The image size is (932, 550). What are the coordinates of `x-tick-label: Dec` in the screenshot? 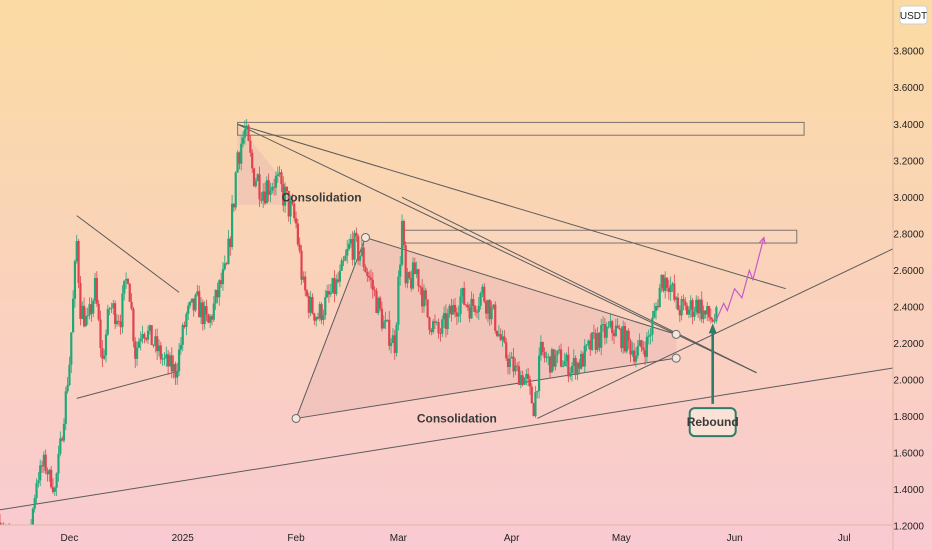 It's located at (70, 538).